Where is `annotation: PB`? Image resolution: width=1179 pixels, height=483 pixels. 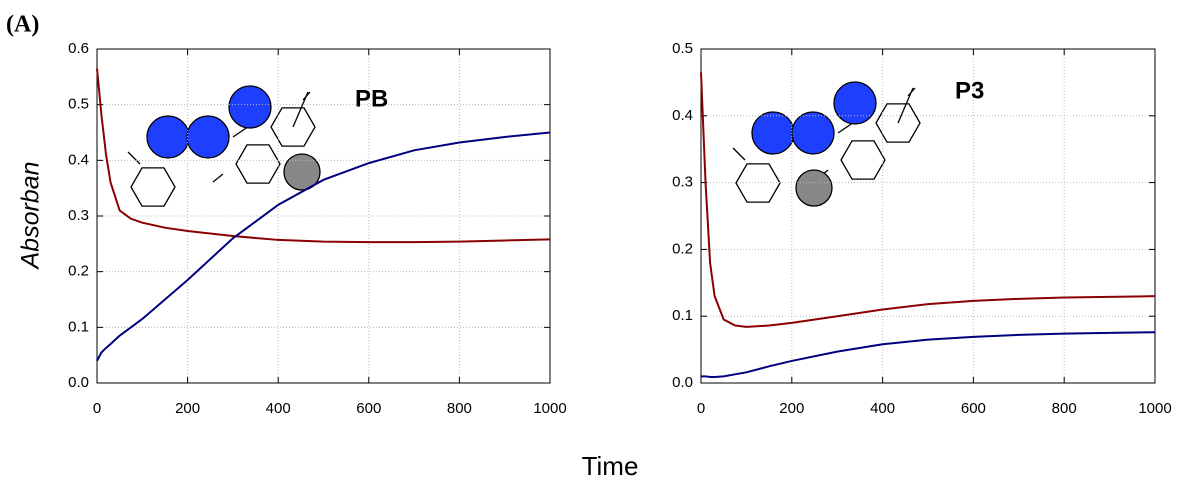 annotation: PB is located at coordinates (371, 98).